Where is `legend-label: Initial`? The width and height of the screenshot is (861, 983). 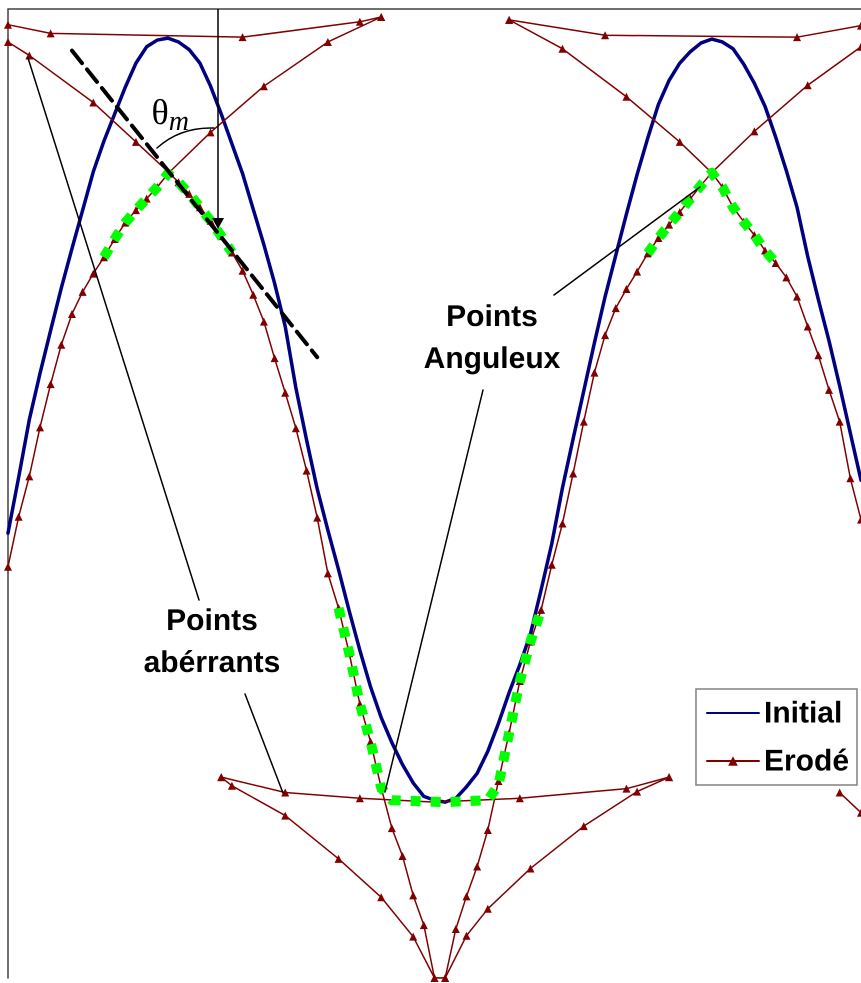 legend-label: Initial is located at coordinates (803, 713).